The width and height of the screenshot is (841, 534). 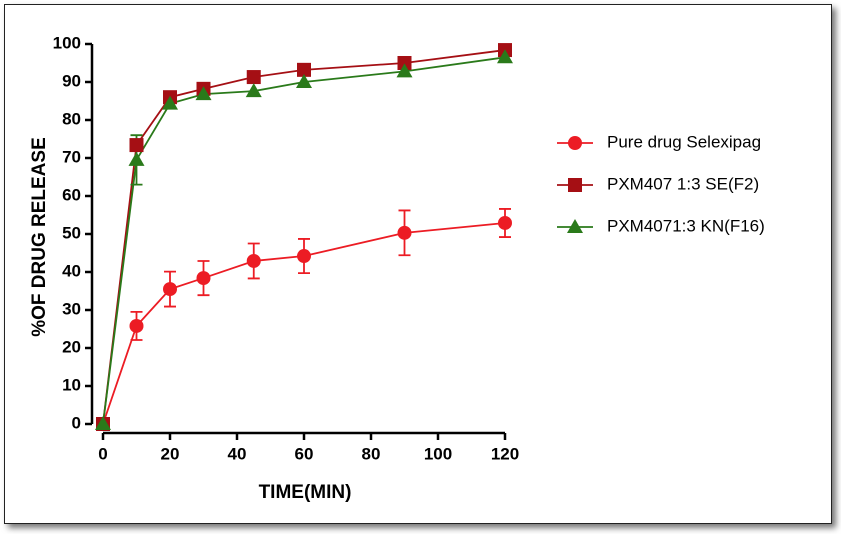 What do you see at coordinates (686, 225) in the screenshot?
I see `legend-label: PXM4071:3 KN(F16)` at bounding box center [686, 225].